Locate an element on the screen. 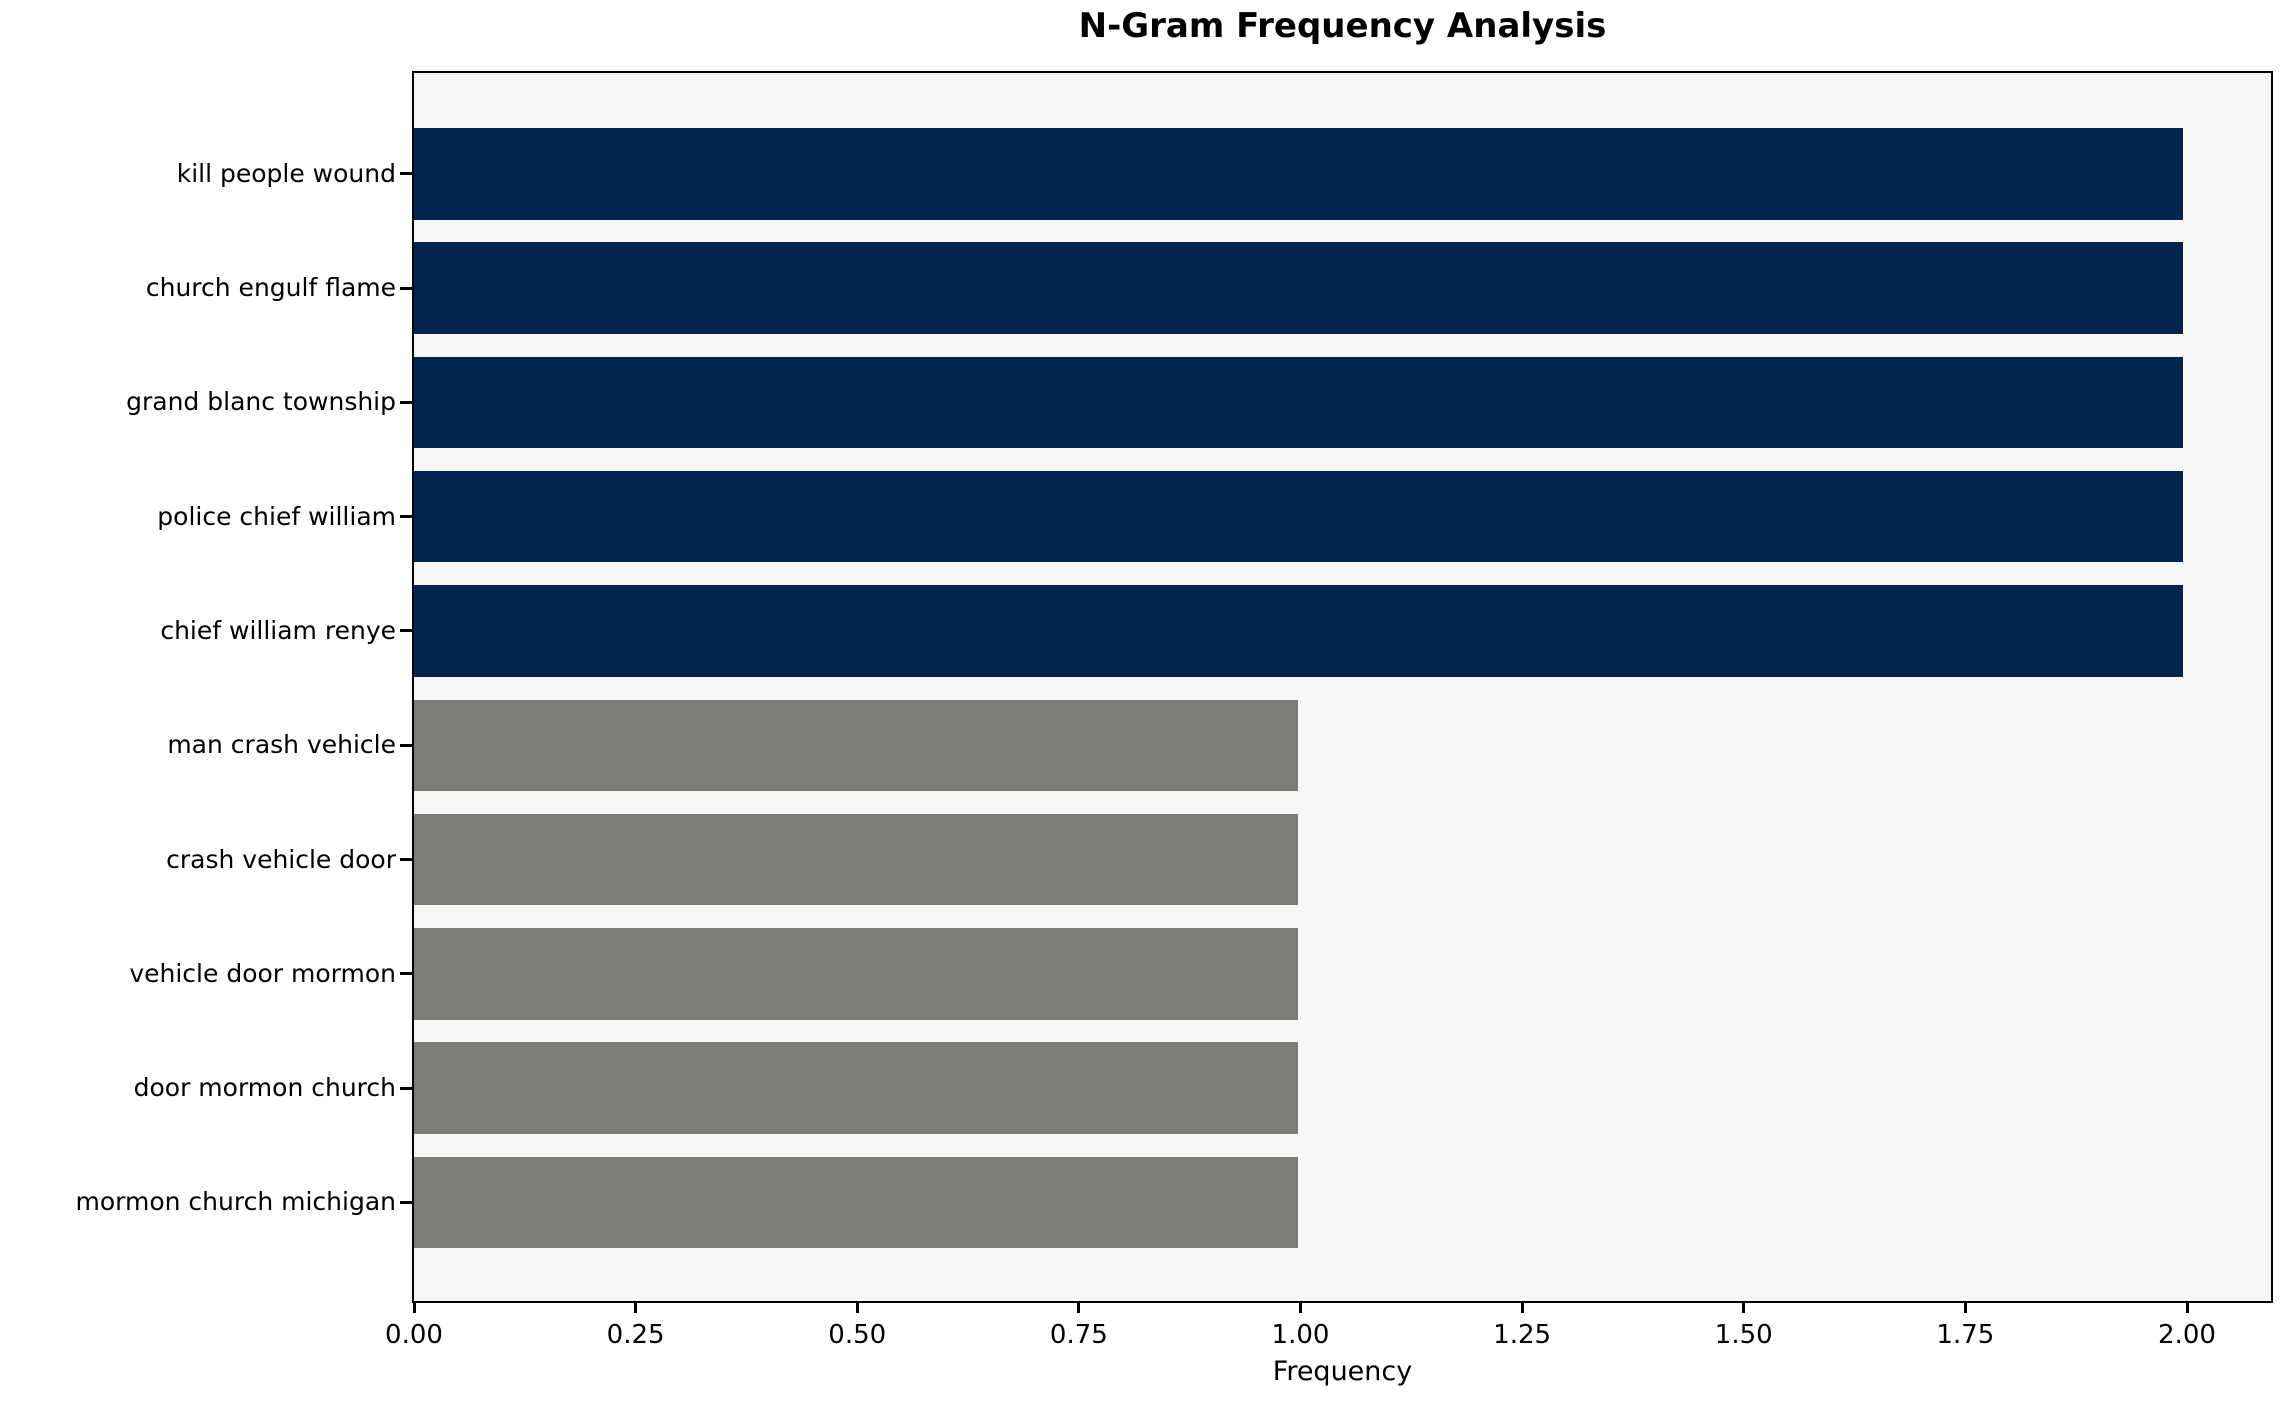 This screenshot has height=1414, width=2293. y-tick-label: chief william renye is located at coordinates (278, 630).